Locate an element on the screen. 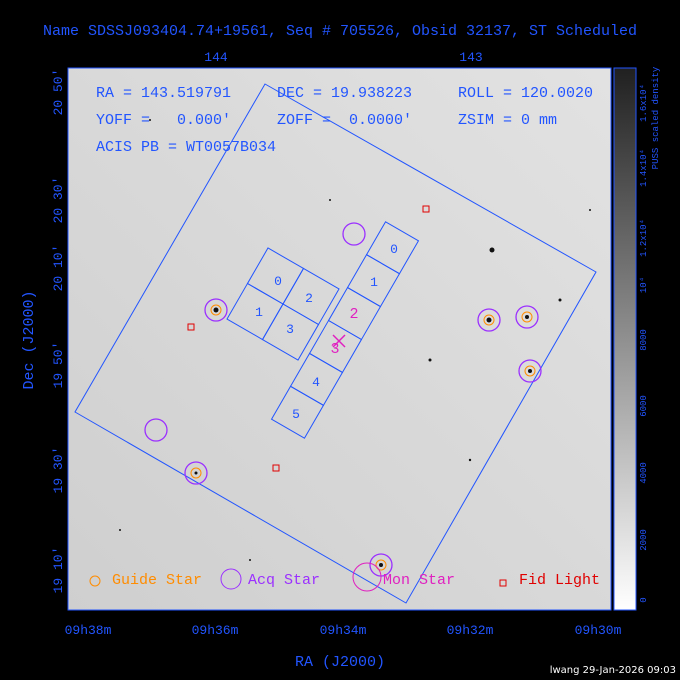  fid-lights is located at coordinates (308, 338).